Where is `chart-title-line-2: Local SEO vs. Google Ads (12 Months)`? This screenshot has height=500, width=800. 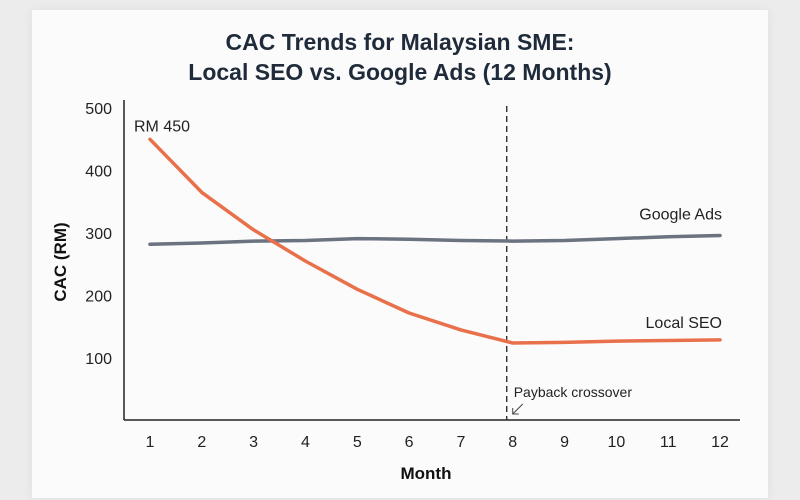 chart-title-line-2: Local SEO vs. Google Ads (12 Months) is located at coordinates (399, 72).